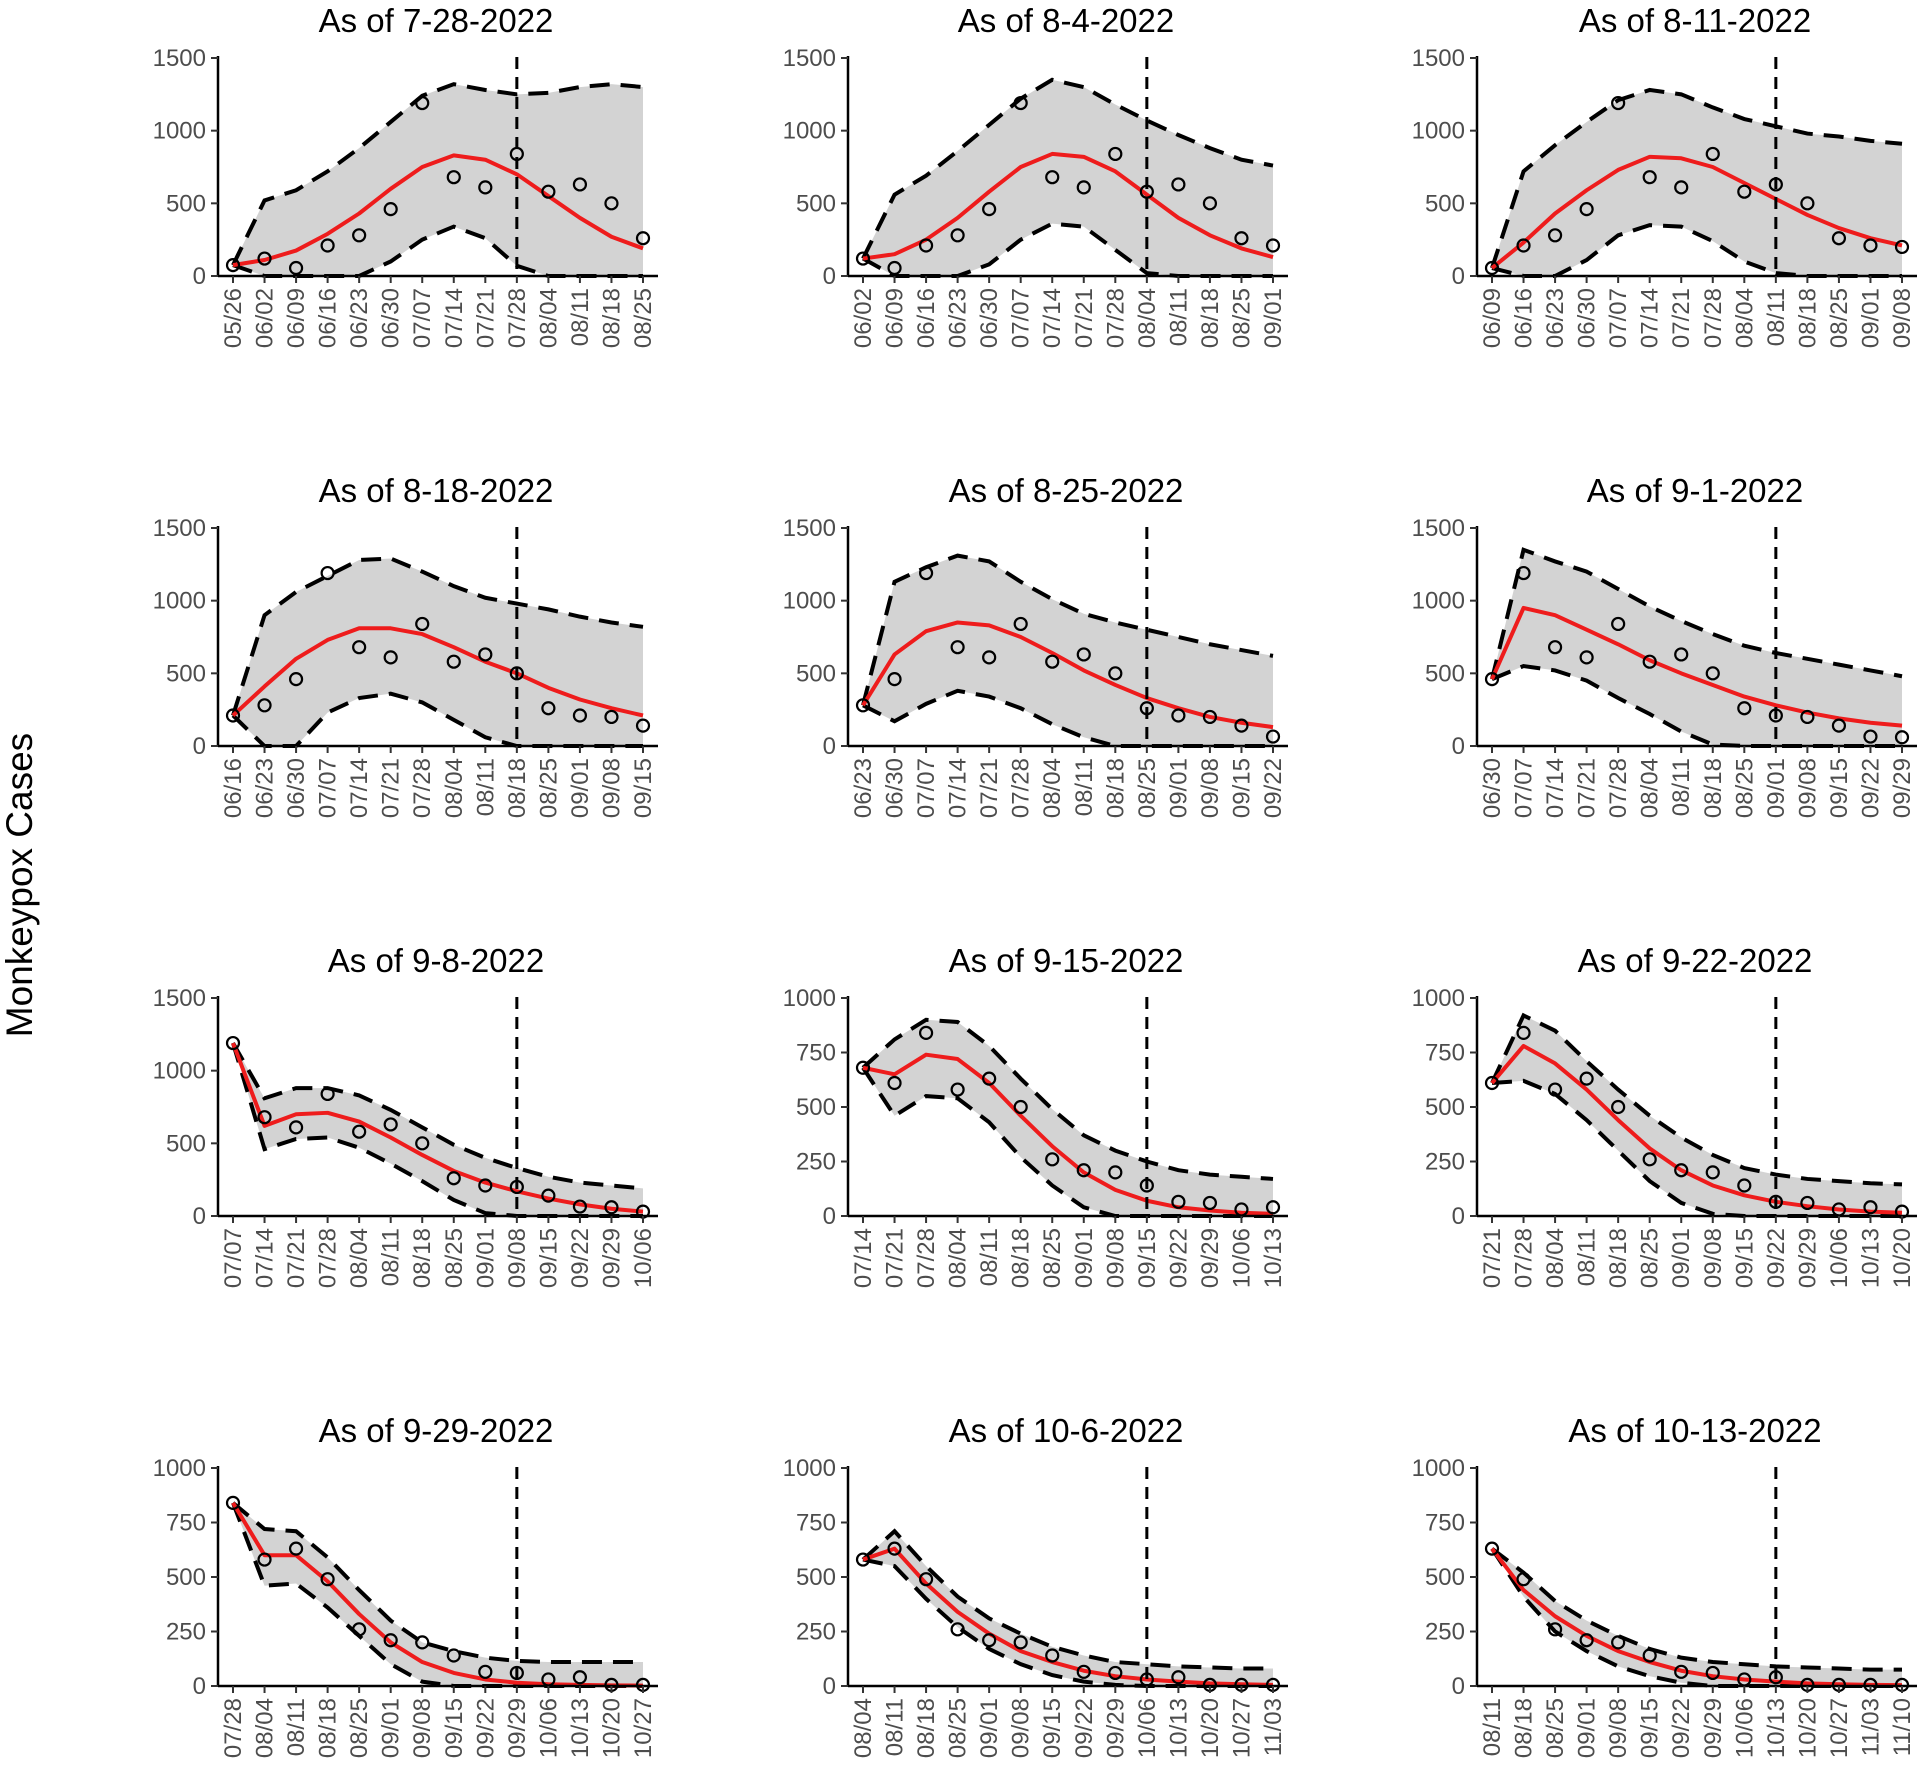 The width and height of the screenshot is (1920, 1792). What do you see at coordinates (186, 1523) in the screenshot?
I see `y-tick-label: 750` at bounding box center [186, 1523].